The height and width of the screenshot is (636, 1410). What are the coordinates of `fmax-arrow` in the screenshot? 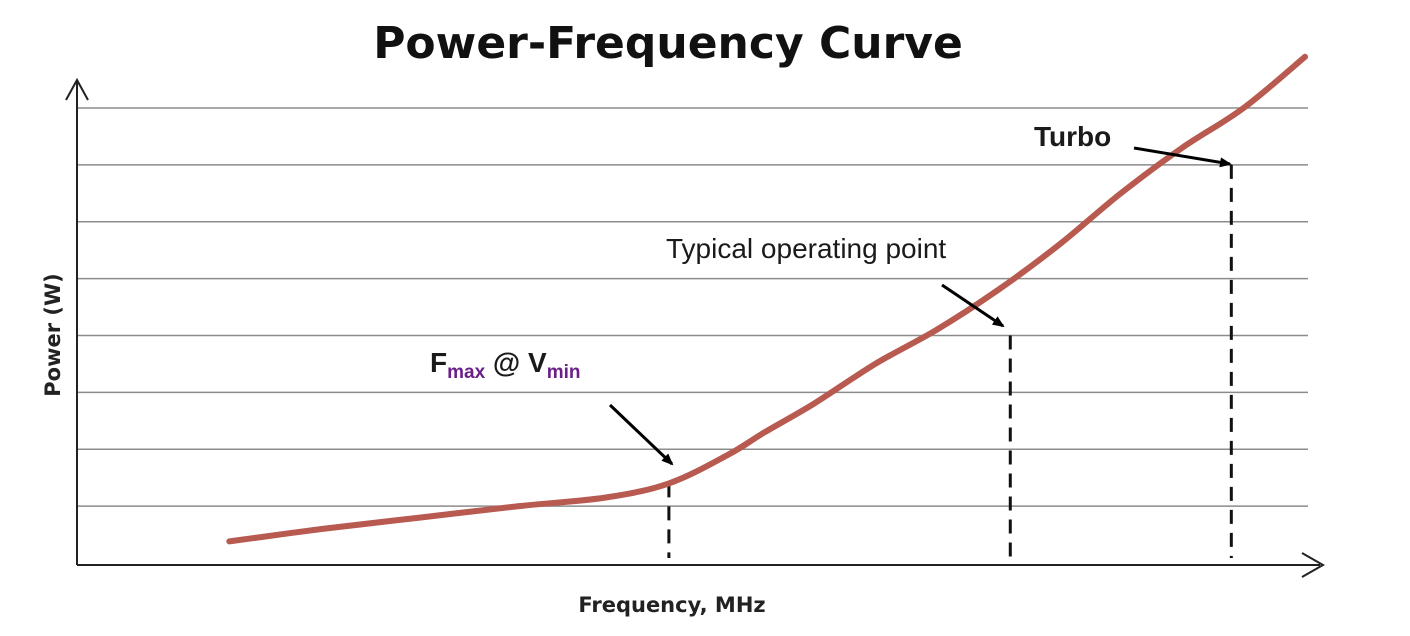 It's located at (641, 434).